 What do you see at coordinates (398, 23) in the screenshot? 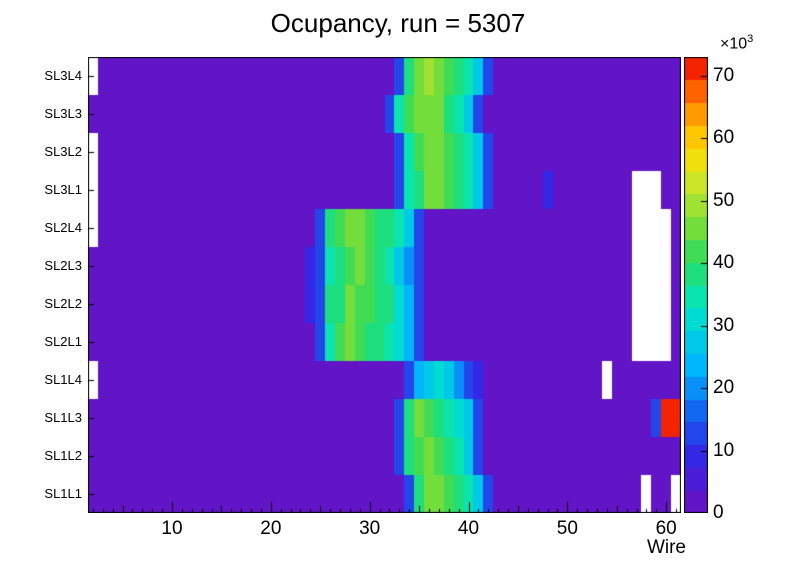
I see `chart-title: Ocupancy, run = 5307` at bounding box center [398, 23].